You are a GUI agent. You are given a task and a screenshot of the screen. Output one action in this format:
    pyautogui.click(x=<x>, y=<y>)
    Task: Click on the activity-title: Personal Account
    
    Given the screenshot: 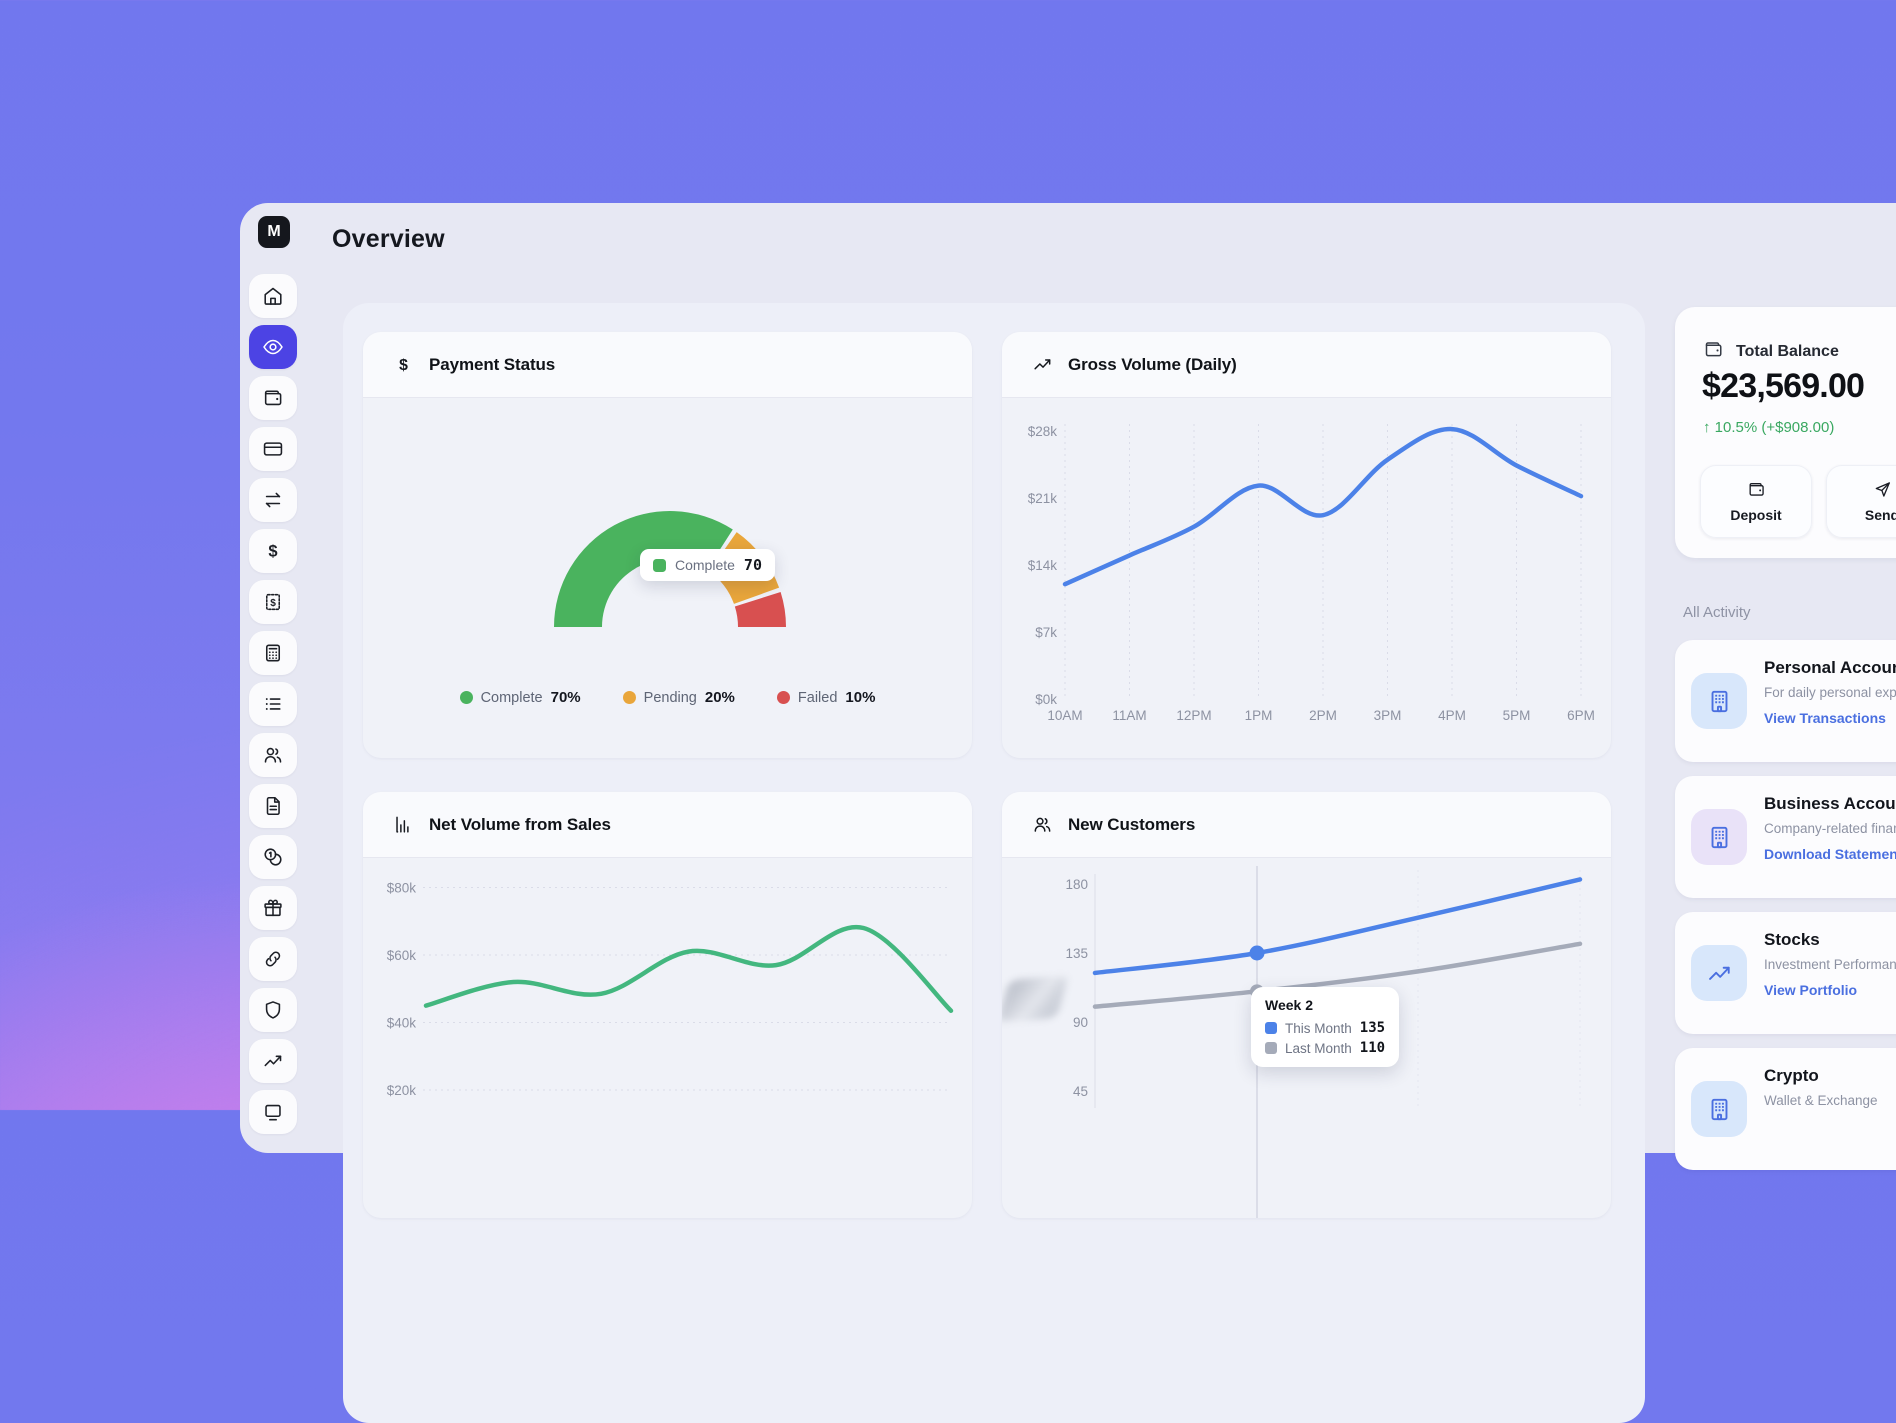 What is the action you would take?
    pyautogui.click(x=1830, y=667)
    